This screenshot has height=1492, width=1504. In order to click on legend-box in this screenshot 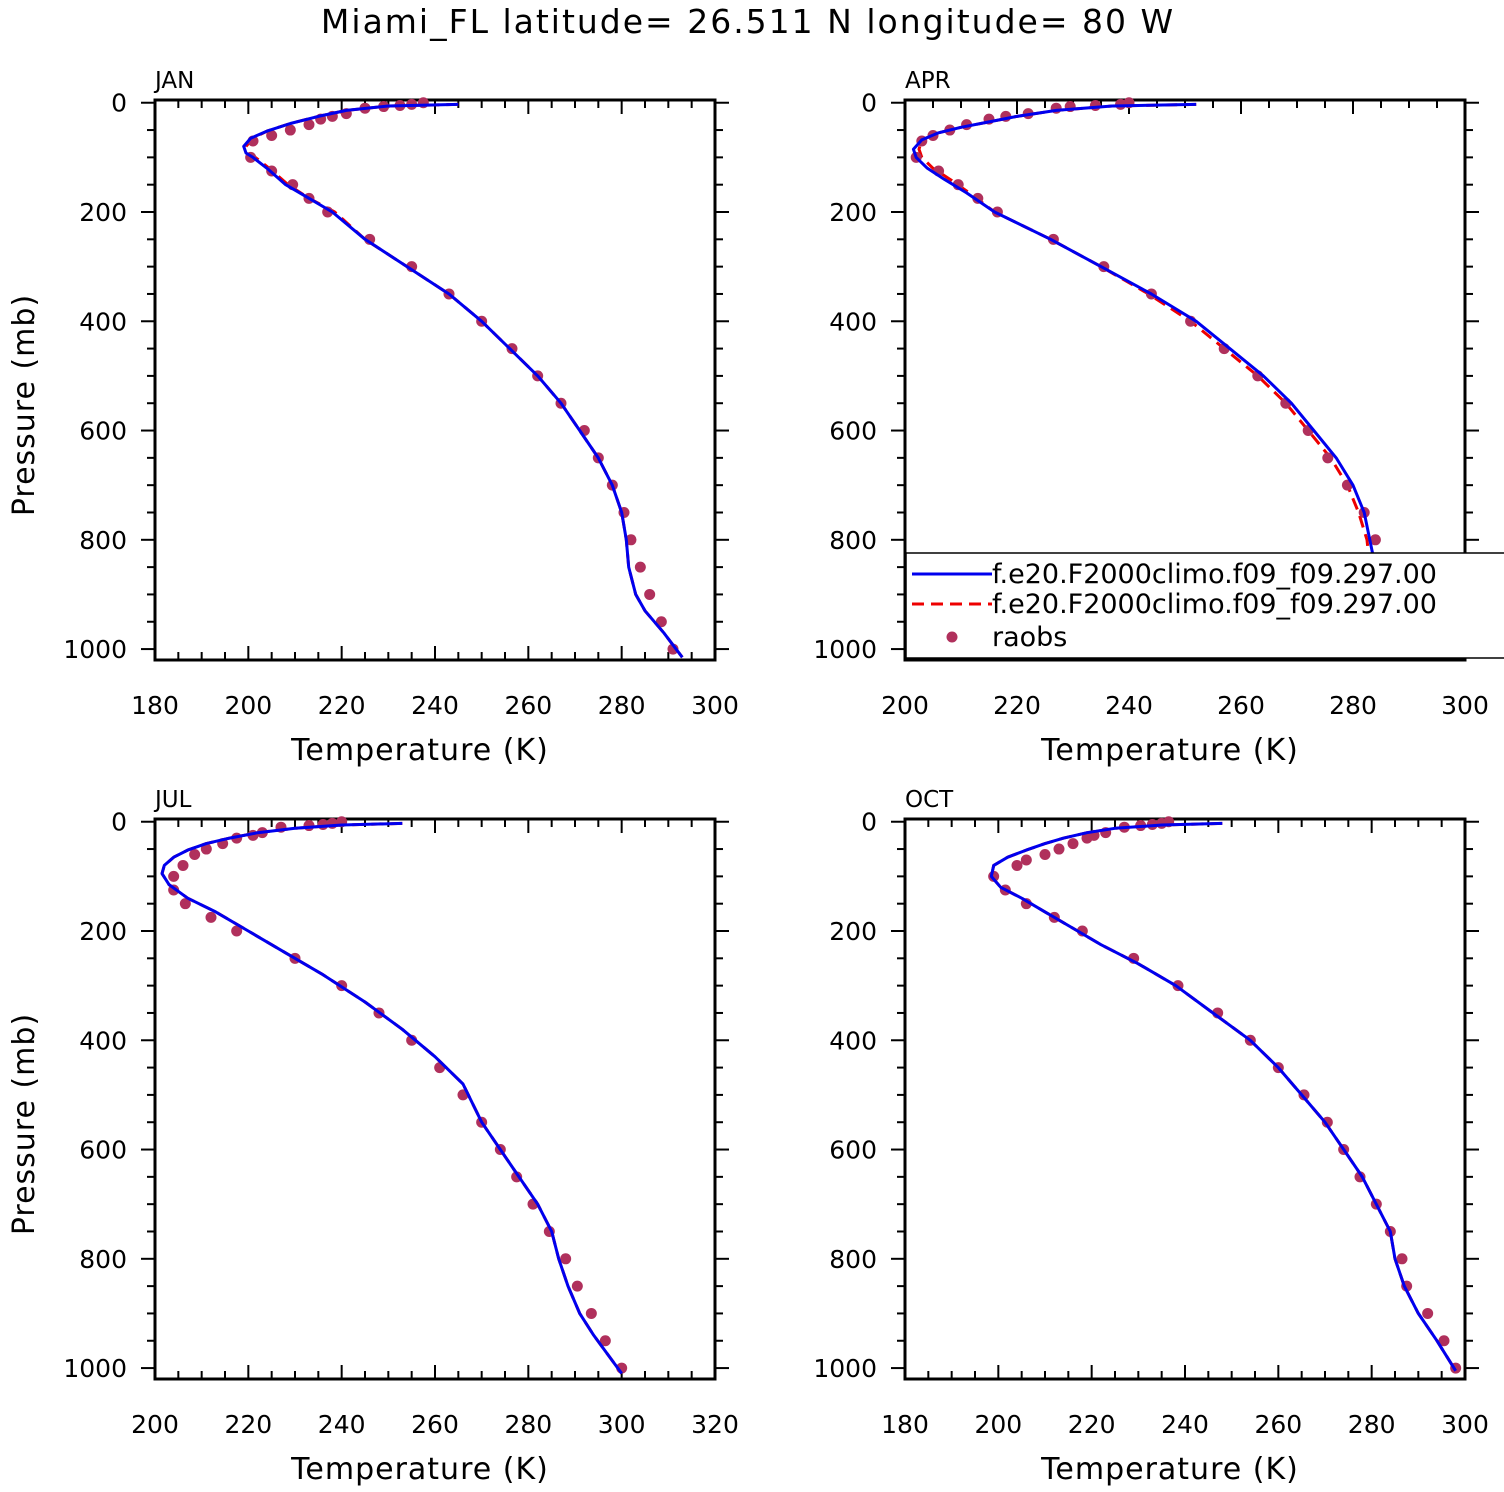, I will do `click(1204, 605)`.